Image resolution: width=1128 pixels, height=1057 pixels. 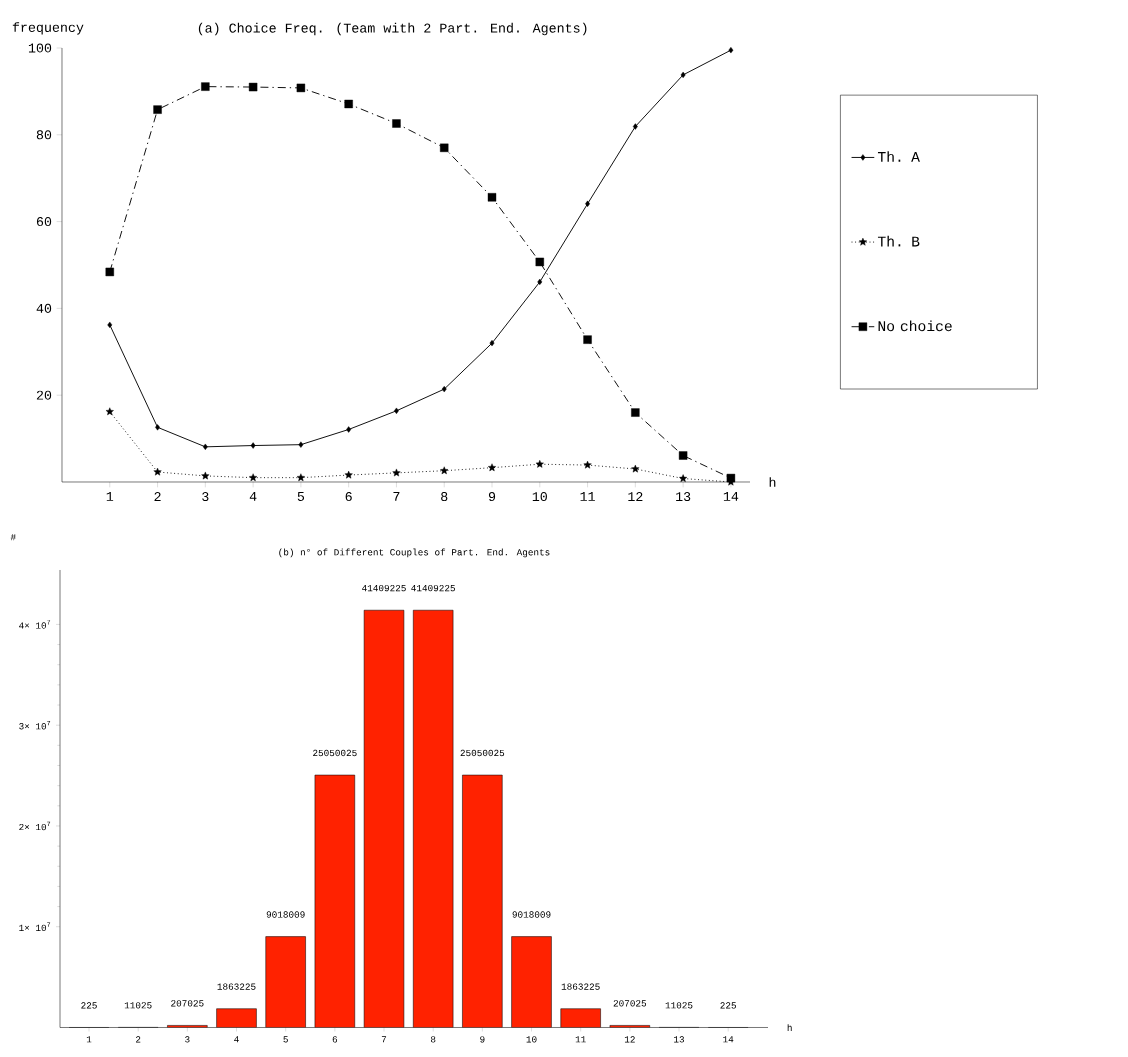 I want to click on y-tick-label: 1× 10$^{7}$, so click(x=35, y=926).